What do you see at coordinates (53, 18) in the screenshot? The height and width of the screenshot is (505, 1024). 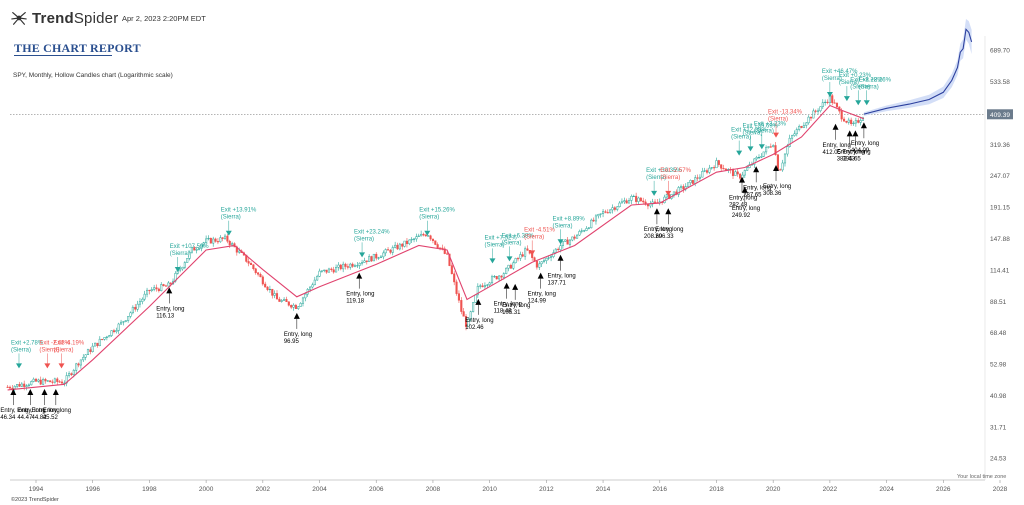 I see `brand-prefix: Trend` at bounding box center [53, 18].